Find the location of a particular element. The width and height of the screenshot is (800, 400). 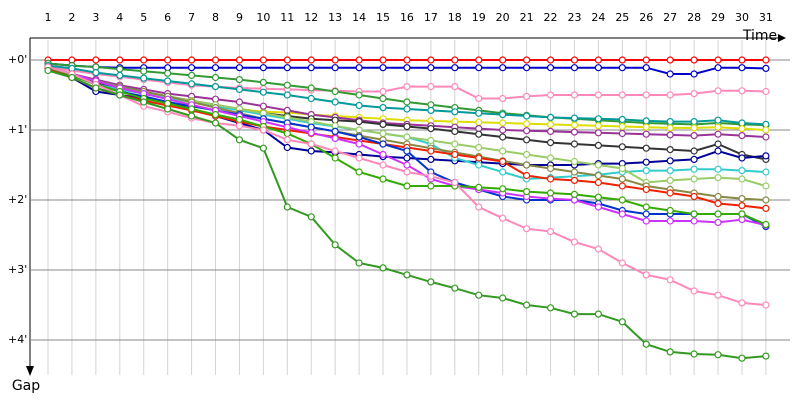

x-tick-label: 4 is located at coordinates (119, 17).